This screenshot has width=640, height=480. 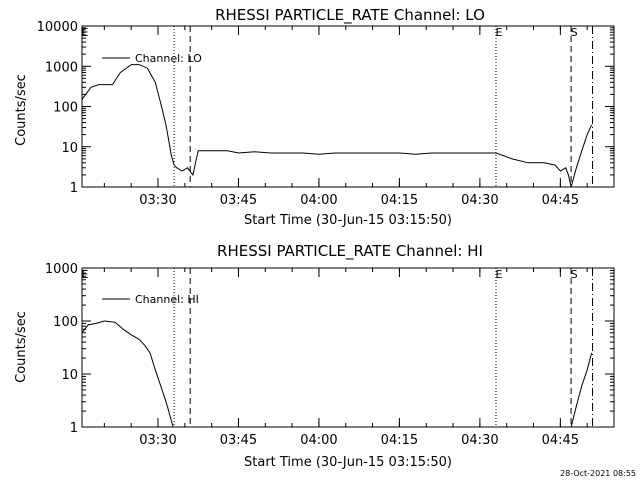 What do you see at coordinates (61, 269) in the screenshot?
I see `hi-y-tick-label: 1000` at bounding box center [61, 269].